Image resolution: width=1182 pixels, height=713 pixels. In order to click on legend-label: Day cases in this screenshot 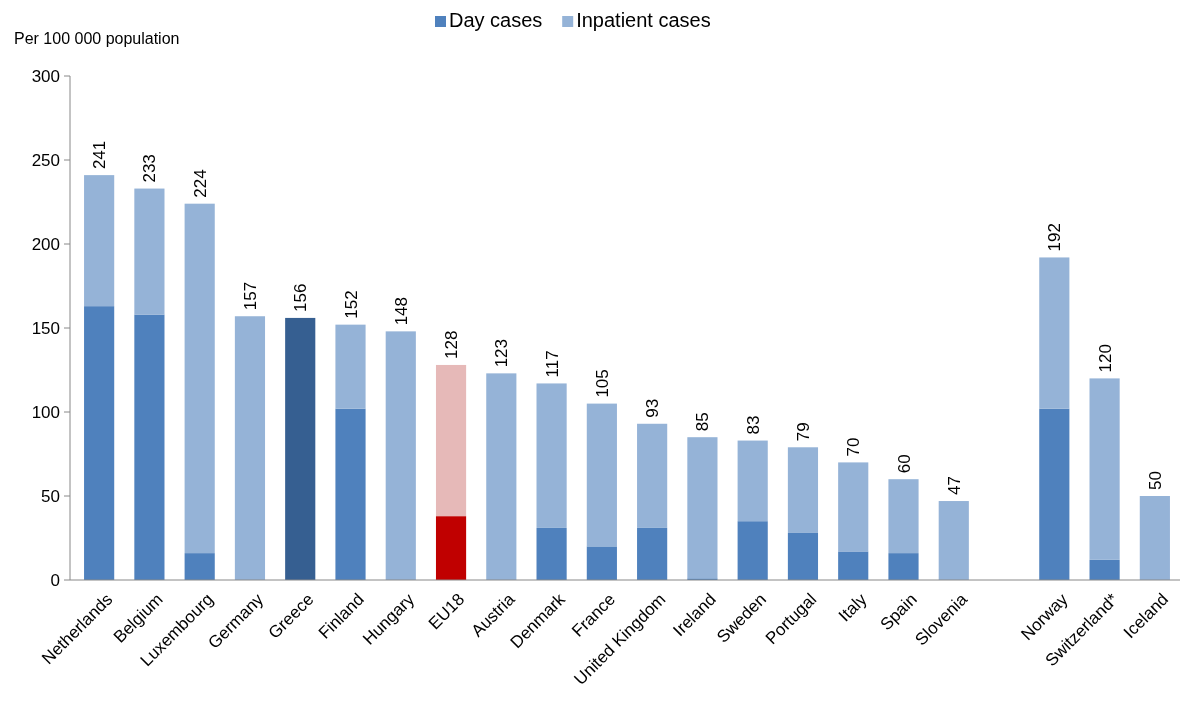, I will do `click(496, 20)`.